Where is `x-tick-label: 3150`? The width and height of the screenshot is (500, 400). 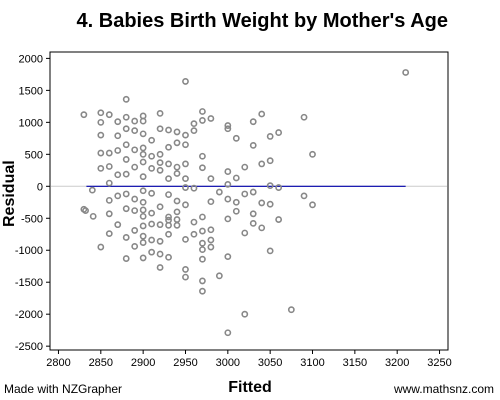 x-tick-label: 3150 is located at coordinates (355, 363).